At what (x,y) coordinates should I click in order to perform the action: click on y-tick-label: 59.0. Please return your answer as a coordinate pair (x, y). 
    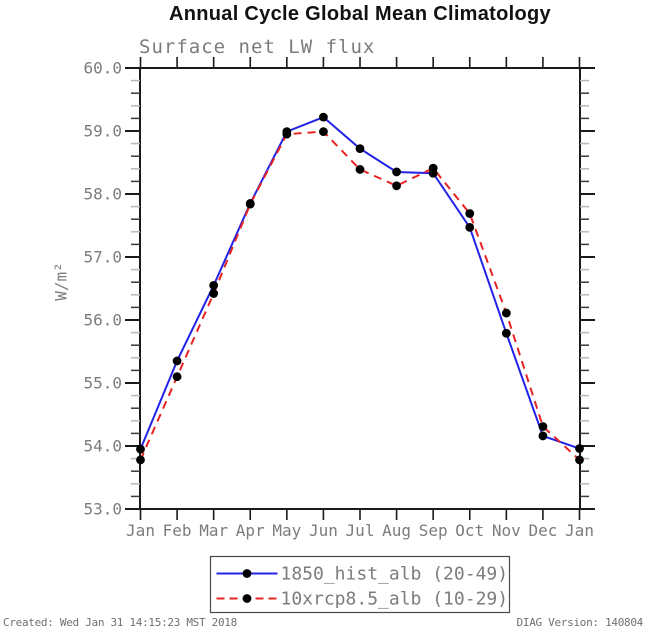
    Looking at the image, I should click on (102, 131).